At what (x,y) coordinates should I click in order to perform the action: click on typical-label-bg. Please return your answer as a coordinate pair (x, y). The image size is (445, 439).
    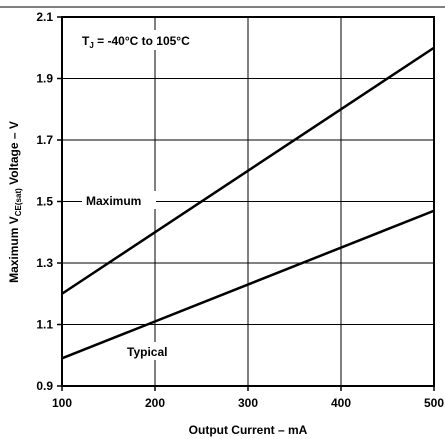
    Looking at the image, I should click on (151, 351).